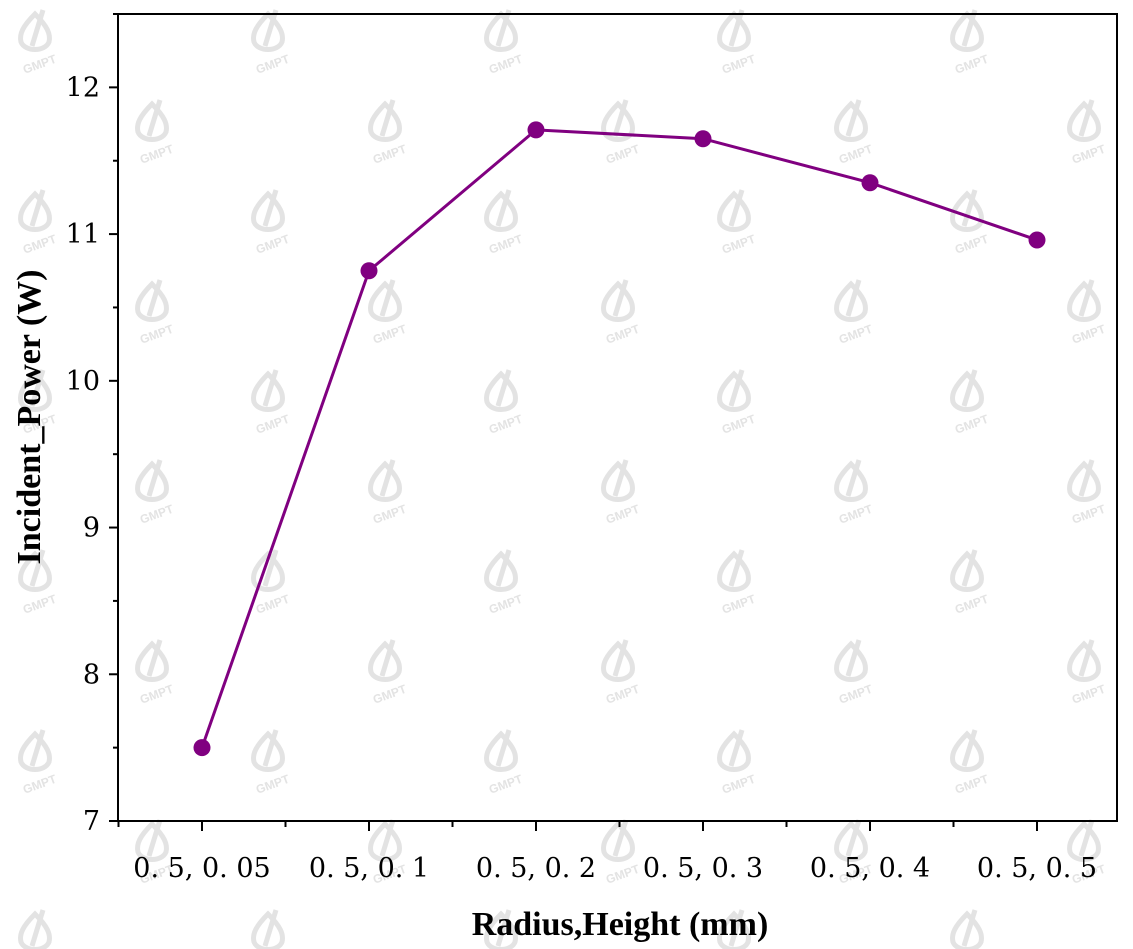 The height and width of the screenshot is (949, 1133). Describe the element at coordinates (29, 417) in the screenshot. I see `y-axis-title: Incident_Power (W)` at that location.